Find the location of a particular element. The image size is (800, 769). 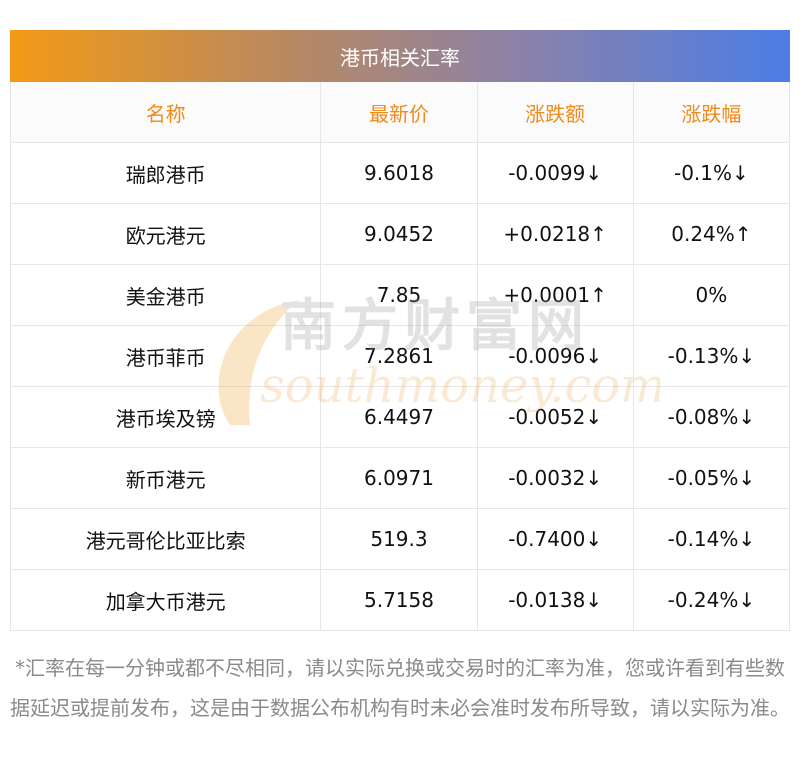

price-cell: 6.4497 is located at coordinates (399, 417).